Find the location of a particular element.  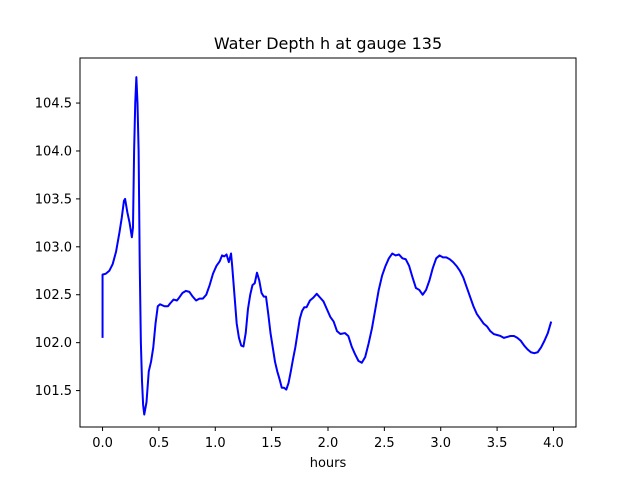

chart-title: Water Depth h at gauge 135 is located at coordinates (328, 43).